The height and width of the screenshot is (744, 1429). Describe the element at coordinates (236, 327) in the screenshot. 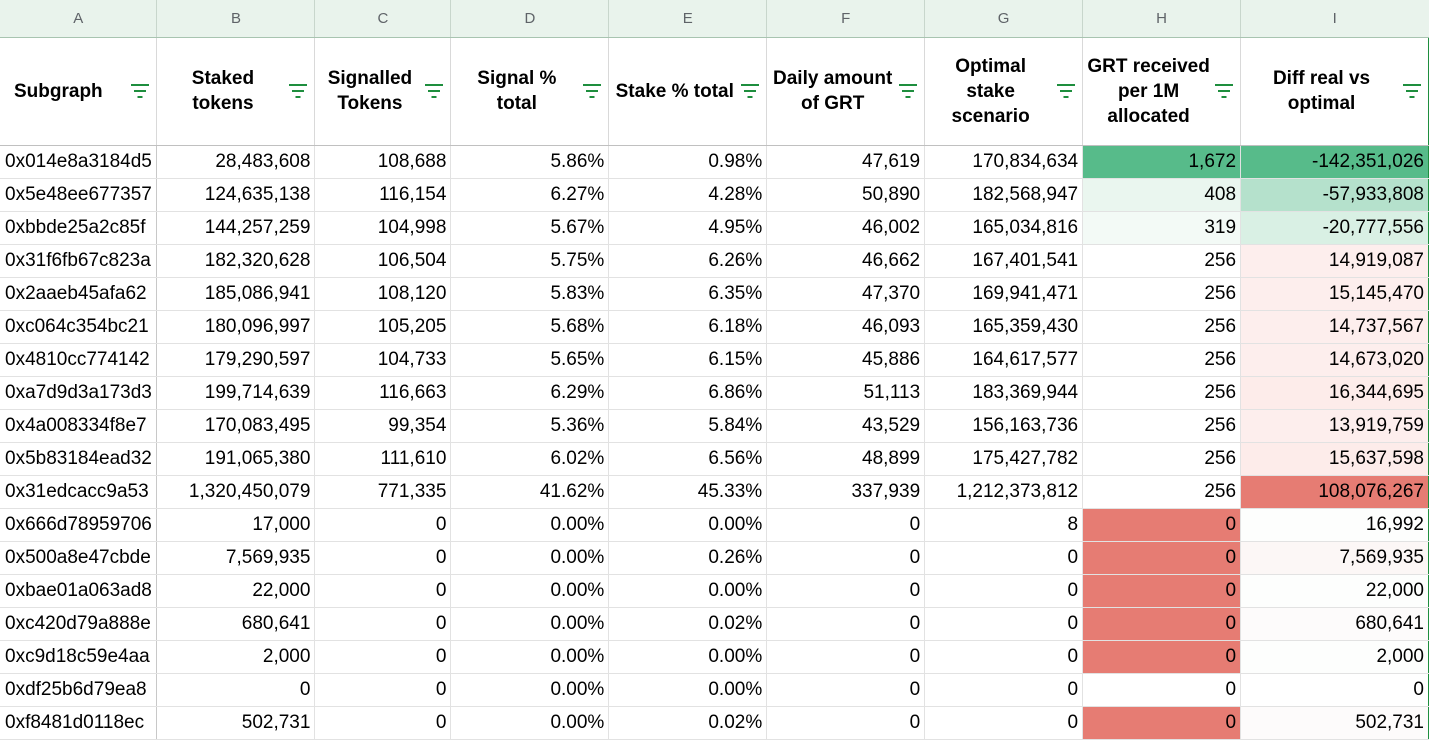

I see `cell-staked-tokens: 180,096,997` at that location.